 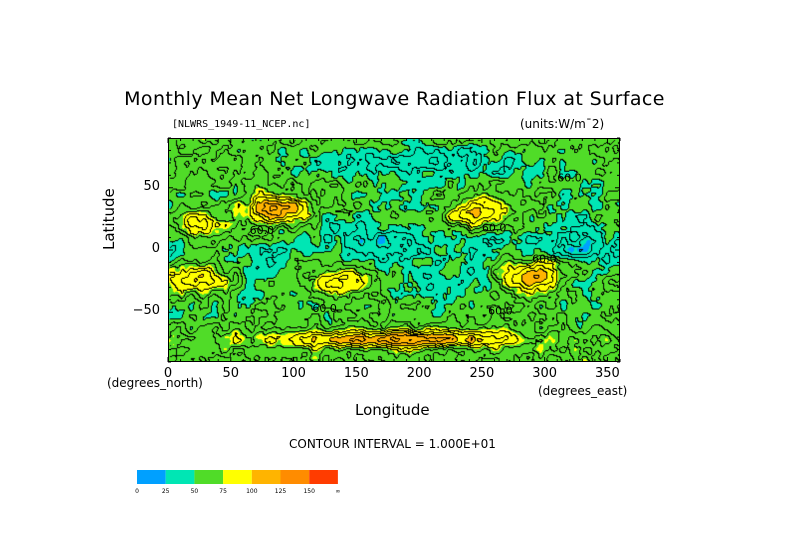 What do you see at coordinates (146, 311) in the screenshot?
I see `y-tick-label: −50` at bounding box center [146, 311].